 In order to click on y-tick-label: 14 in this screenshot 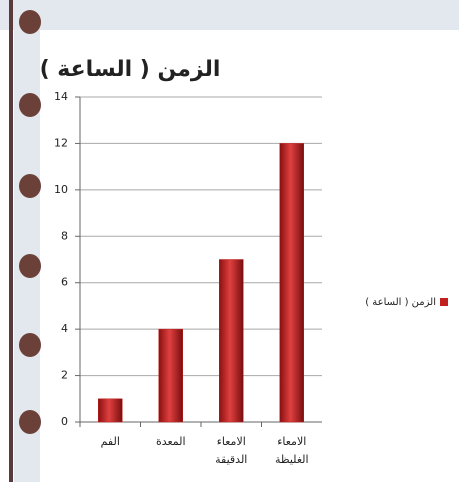, I will do `click(61, 96)`.